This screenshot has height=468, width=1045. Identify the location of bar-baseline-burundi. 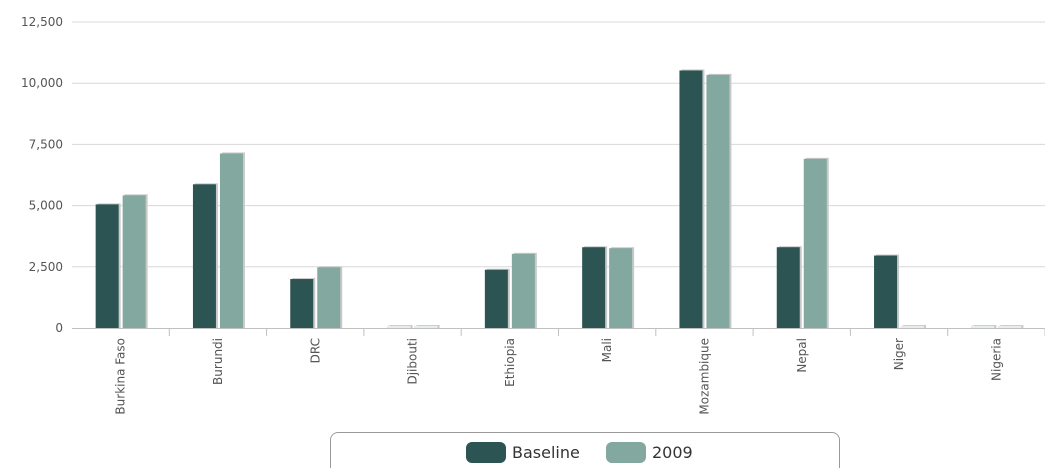
(204, 256).